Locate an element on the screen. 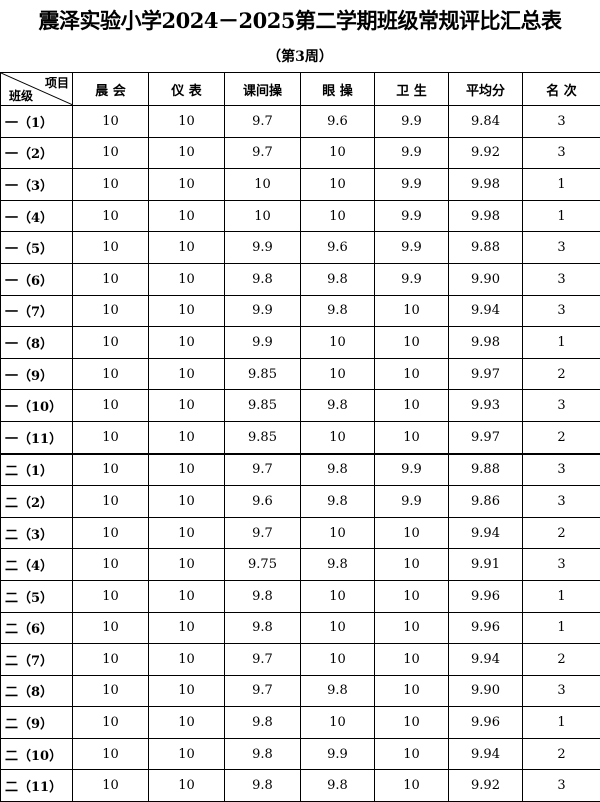  header-cell: 课间操 is located at coordinates (263, 89).